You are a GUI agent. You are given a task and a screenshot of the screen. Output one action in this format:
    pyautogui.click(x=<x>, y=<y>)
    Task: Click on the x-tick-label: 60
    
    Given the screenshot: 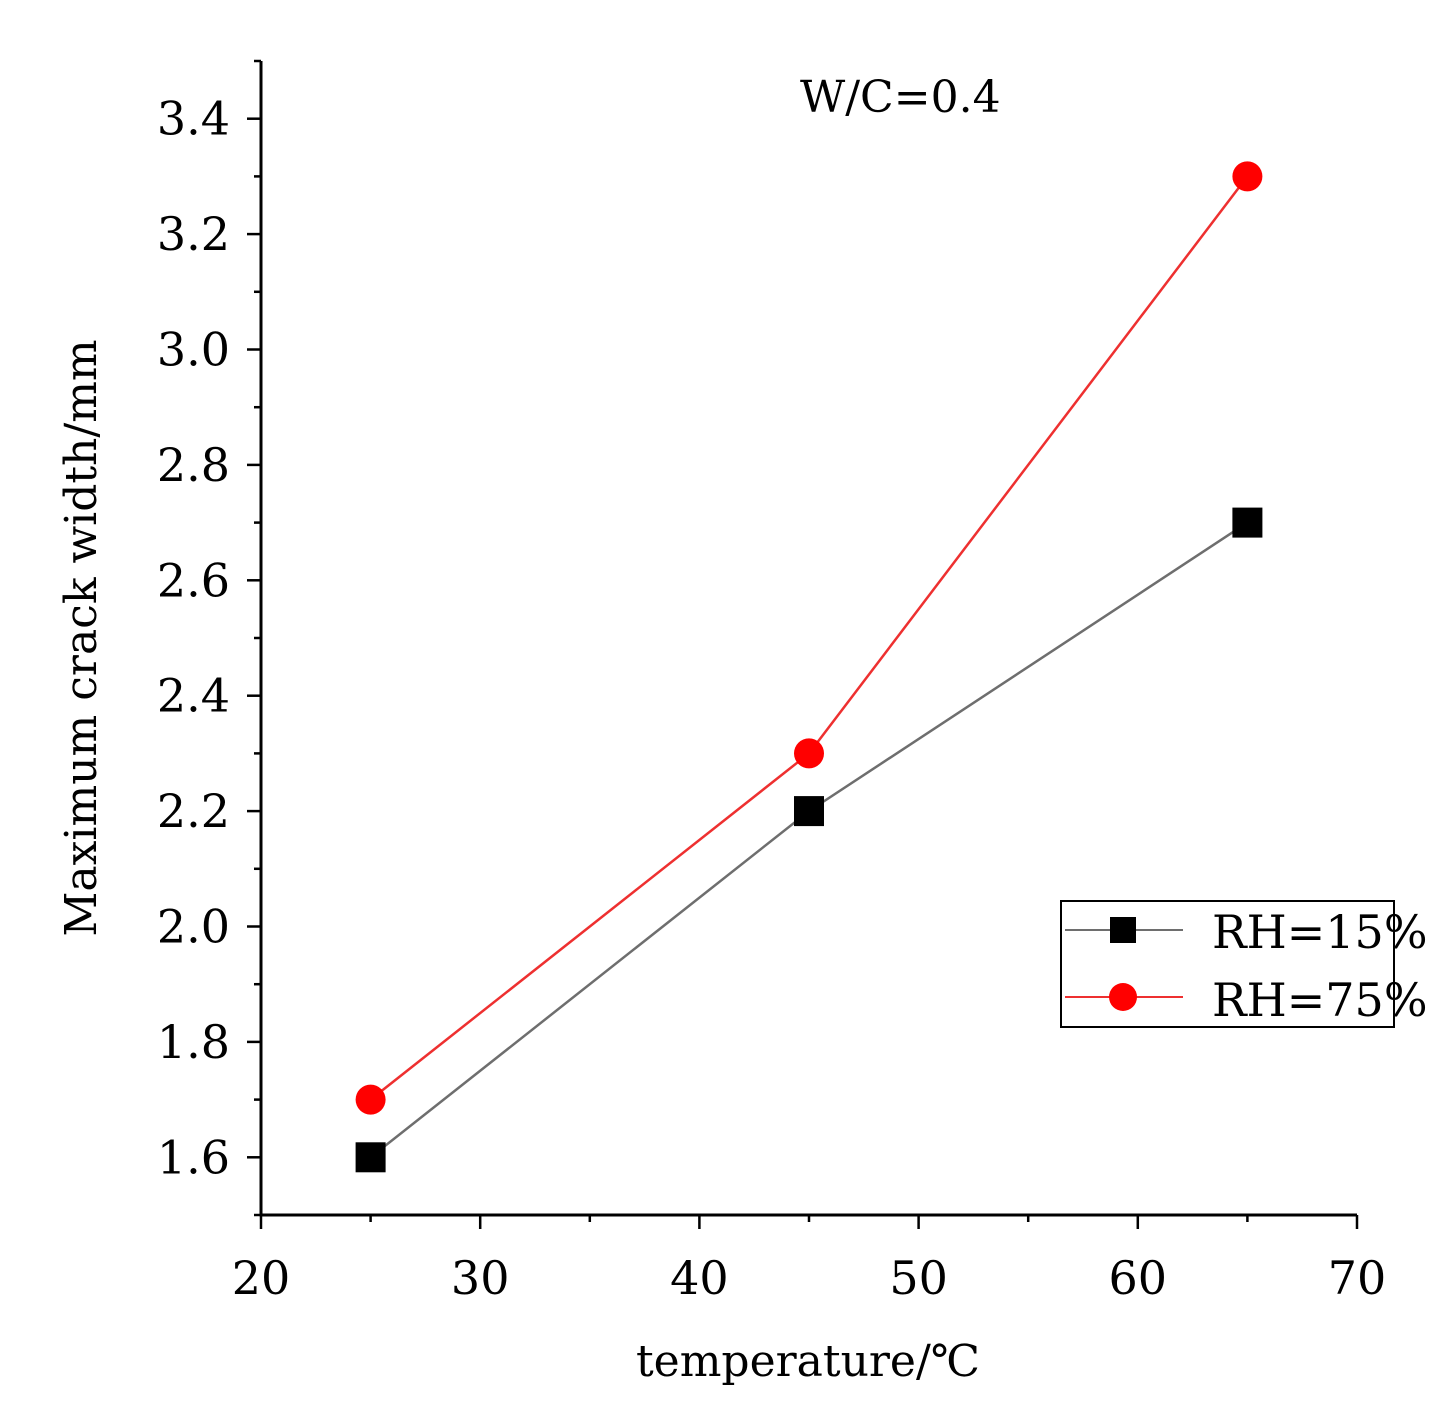 What is the action you would take?
    pyautogui.click(x=1138, y=1278)
    